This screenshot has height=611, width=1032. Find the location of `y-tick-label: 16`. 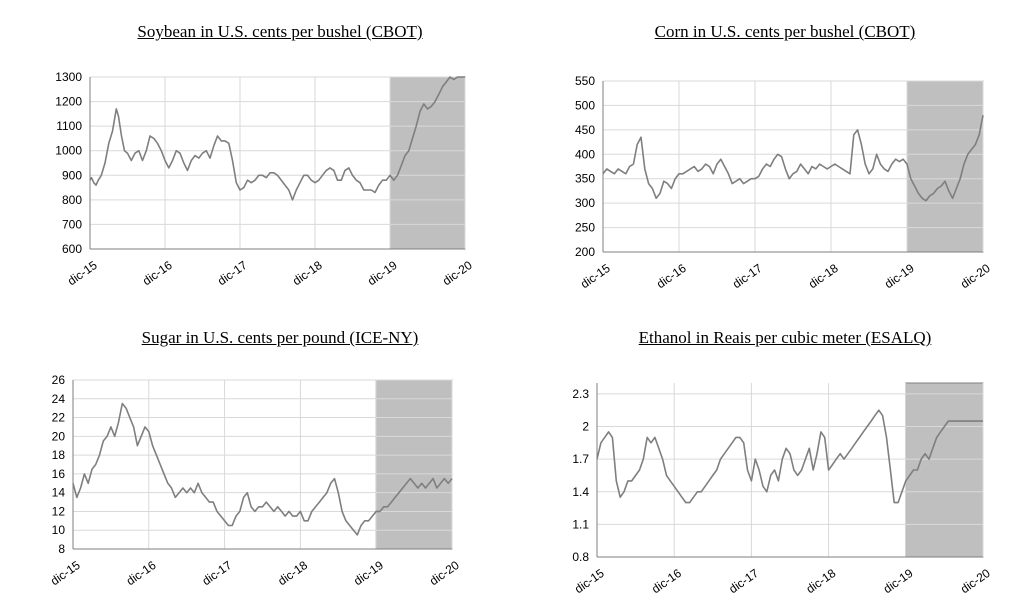

y-tick-label: 16 is located at coordinates (59, 474).